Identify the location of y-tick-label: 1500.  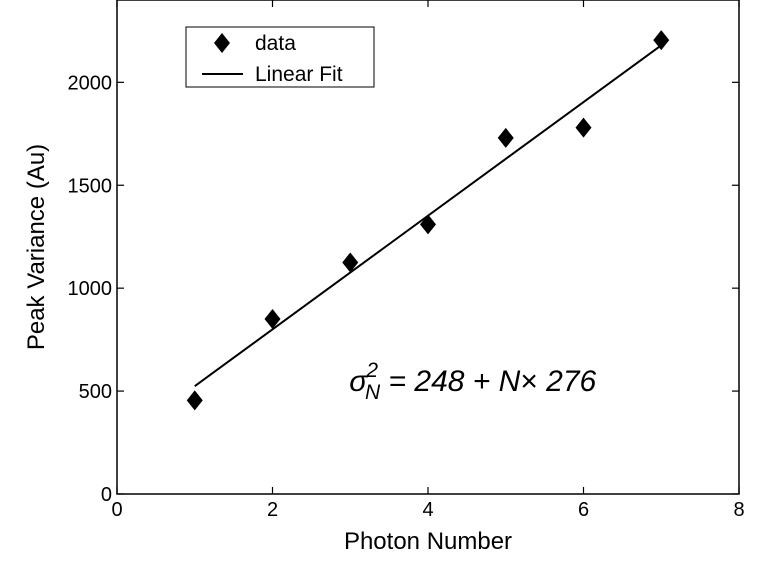
(90, 186).